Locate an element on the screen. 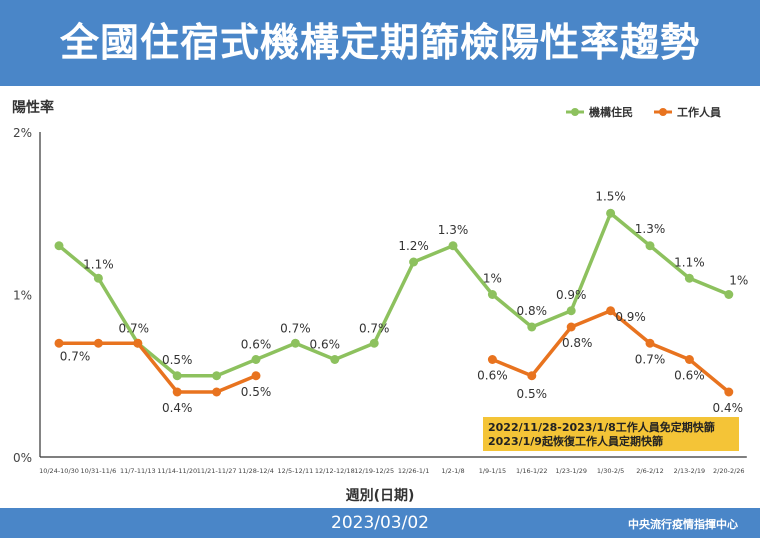 The image size is (760, 538). x-tick-label: 11/28-12/4 is located at coordinates (256, 471).